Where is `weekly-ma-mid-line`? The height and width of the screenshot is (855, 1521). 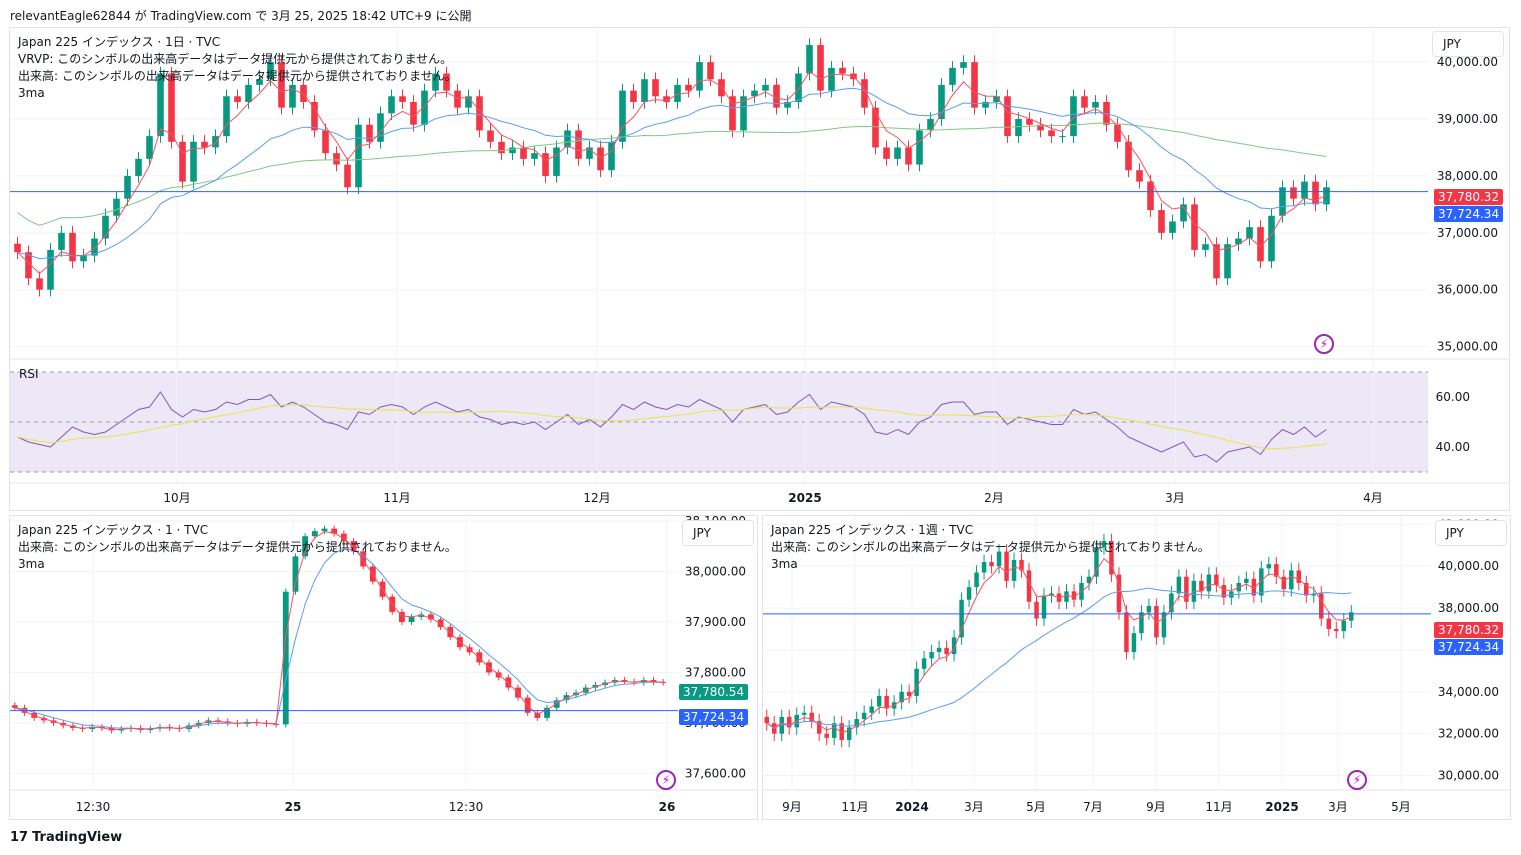
weekly-ma-mid-line is located at coordinates (1059, 658).